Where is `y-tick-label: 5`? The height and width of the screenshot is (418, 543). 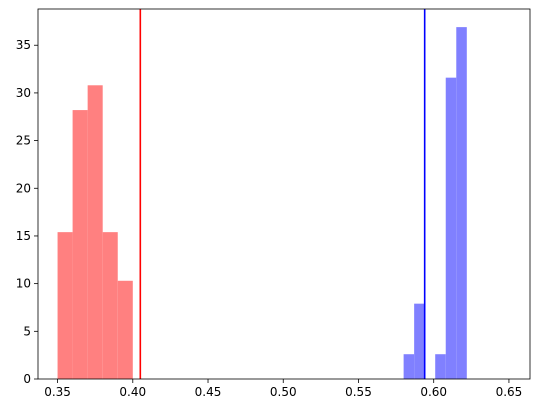
y-tick-label: 5 is located at coordinates (27, 331).